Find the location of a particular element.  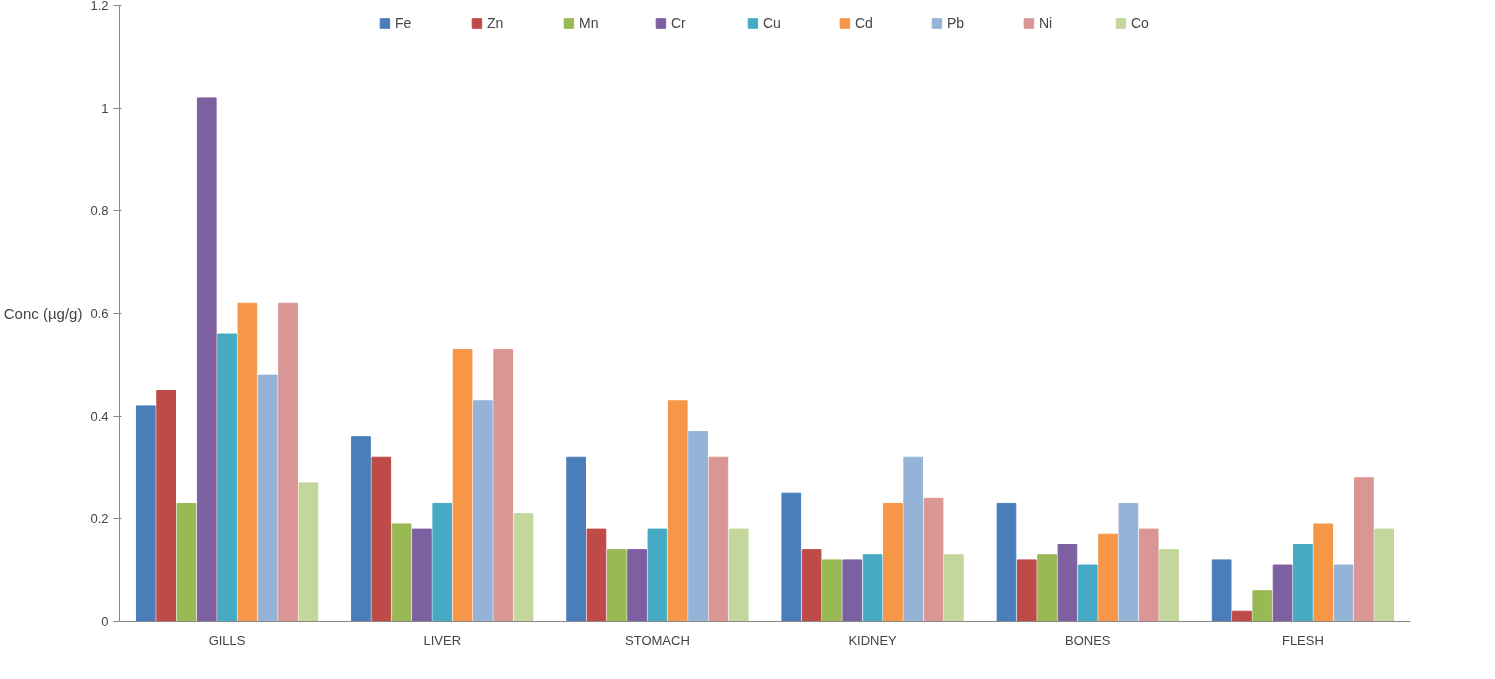

legend-label: Cd is located at coordinates (864, 23).